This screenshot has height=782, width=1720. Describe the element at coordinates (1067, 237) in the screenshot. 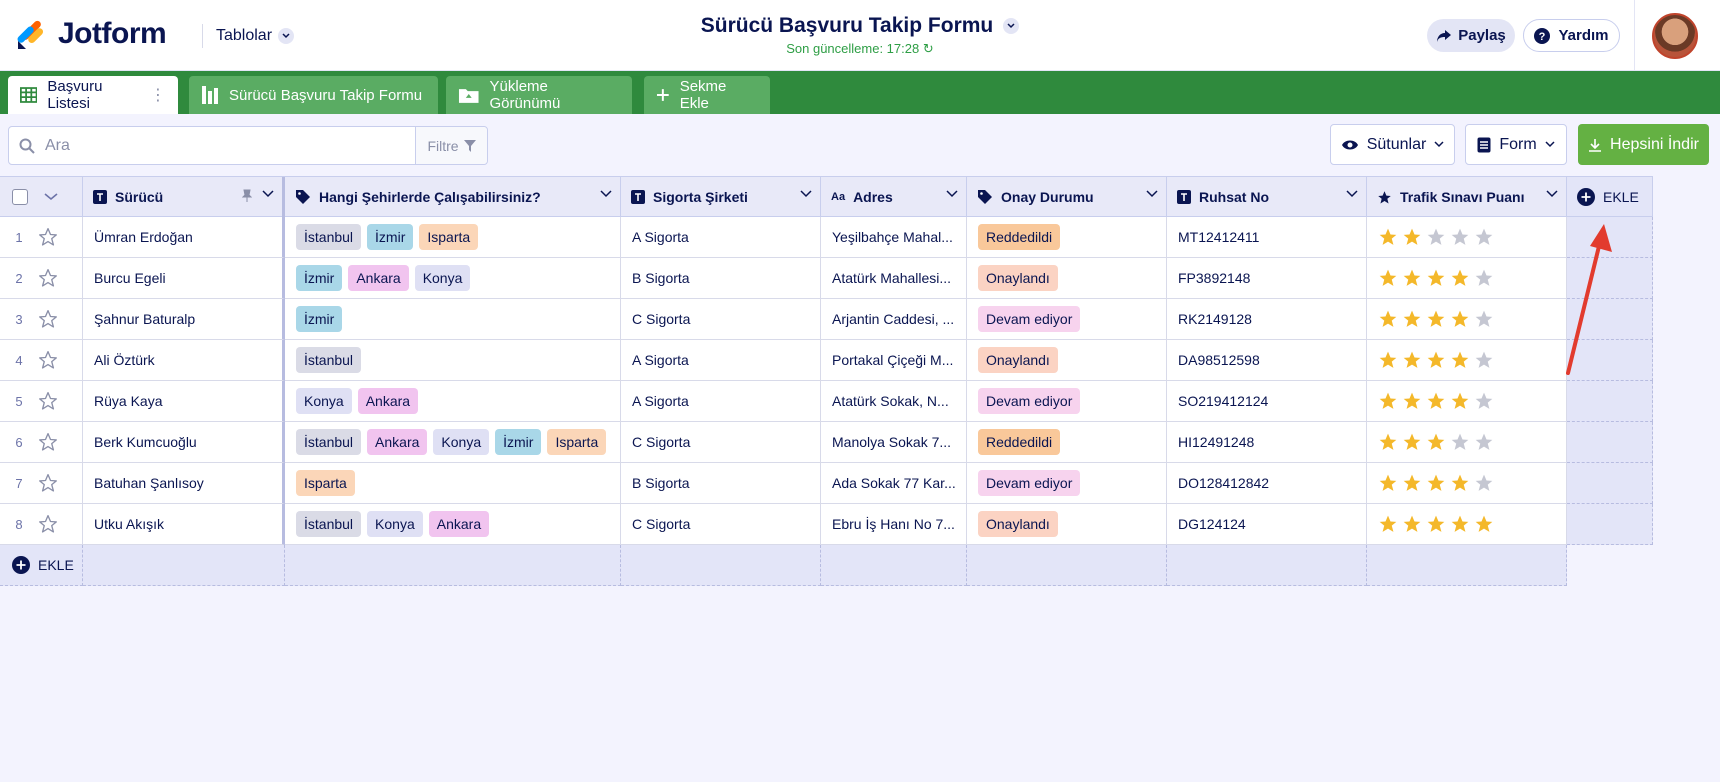

I see `status-cell: Reddedildi` at that location.